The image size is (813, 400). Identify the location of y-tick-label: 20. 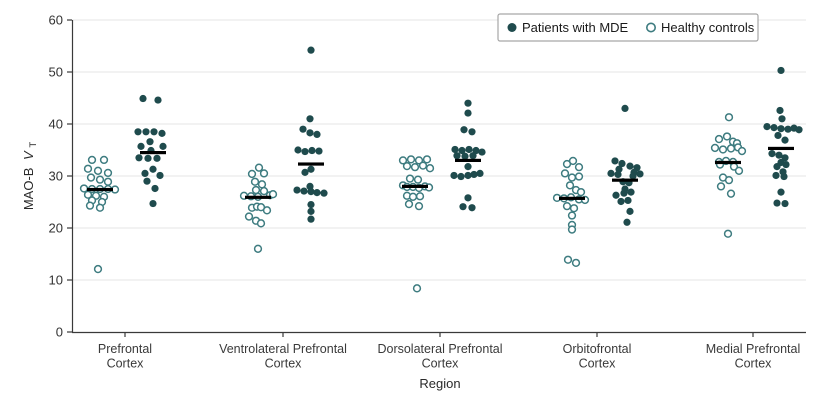
(56, 228).